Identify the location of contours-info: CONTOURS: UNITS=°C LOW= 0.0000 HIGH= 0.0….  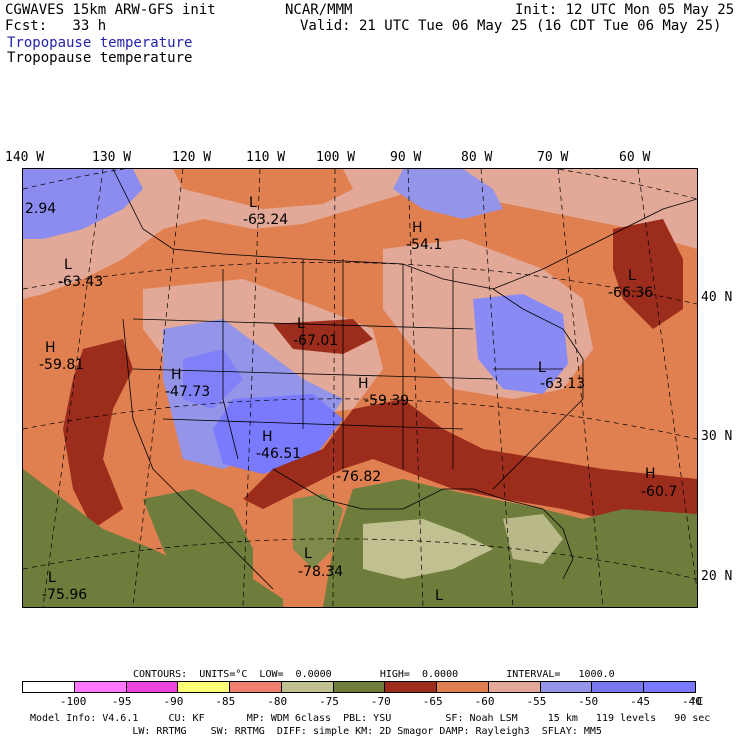
(374, 674).